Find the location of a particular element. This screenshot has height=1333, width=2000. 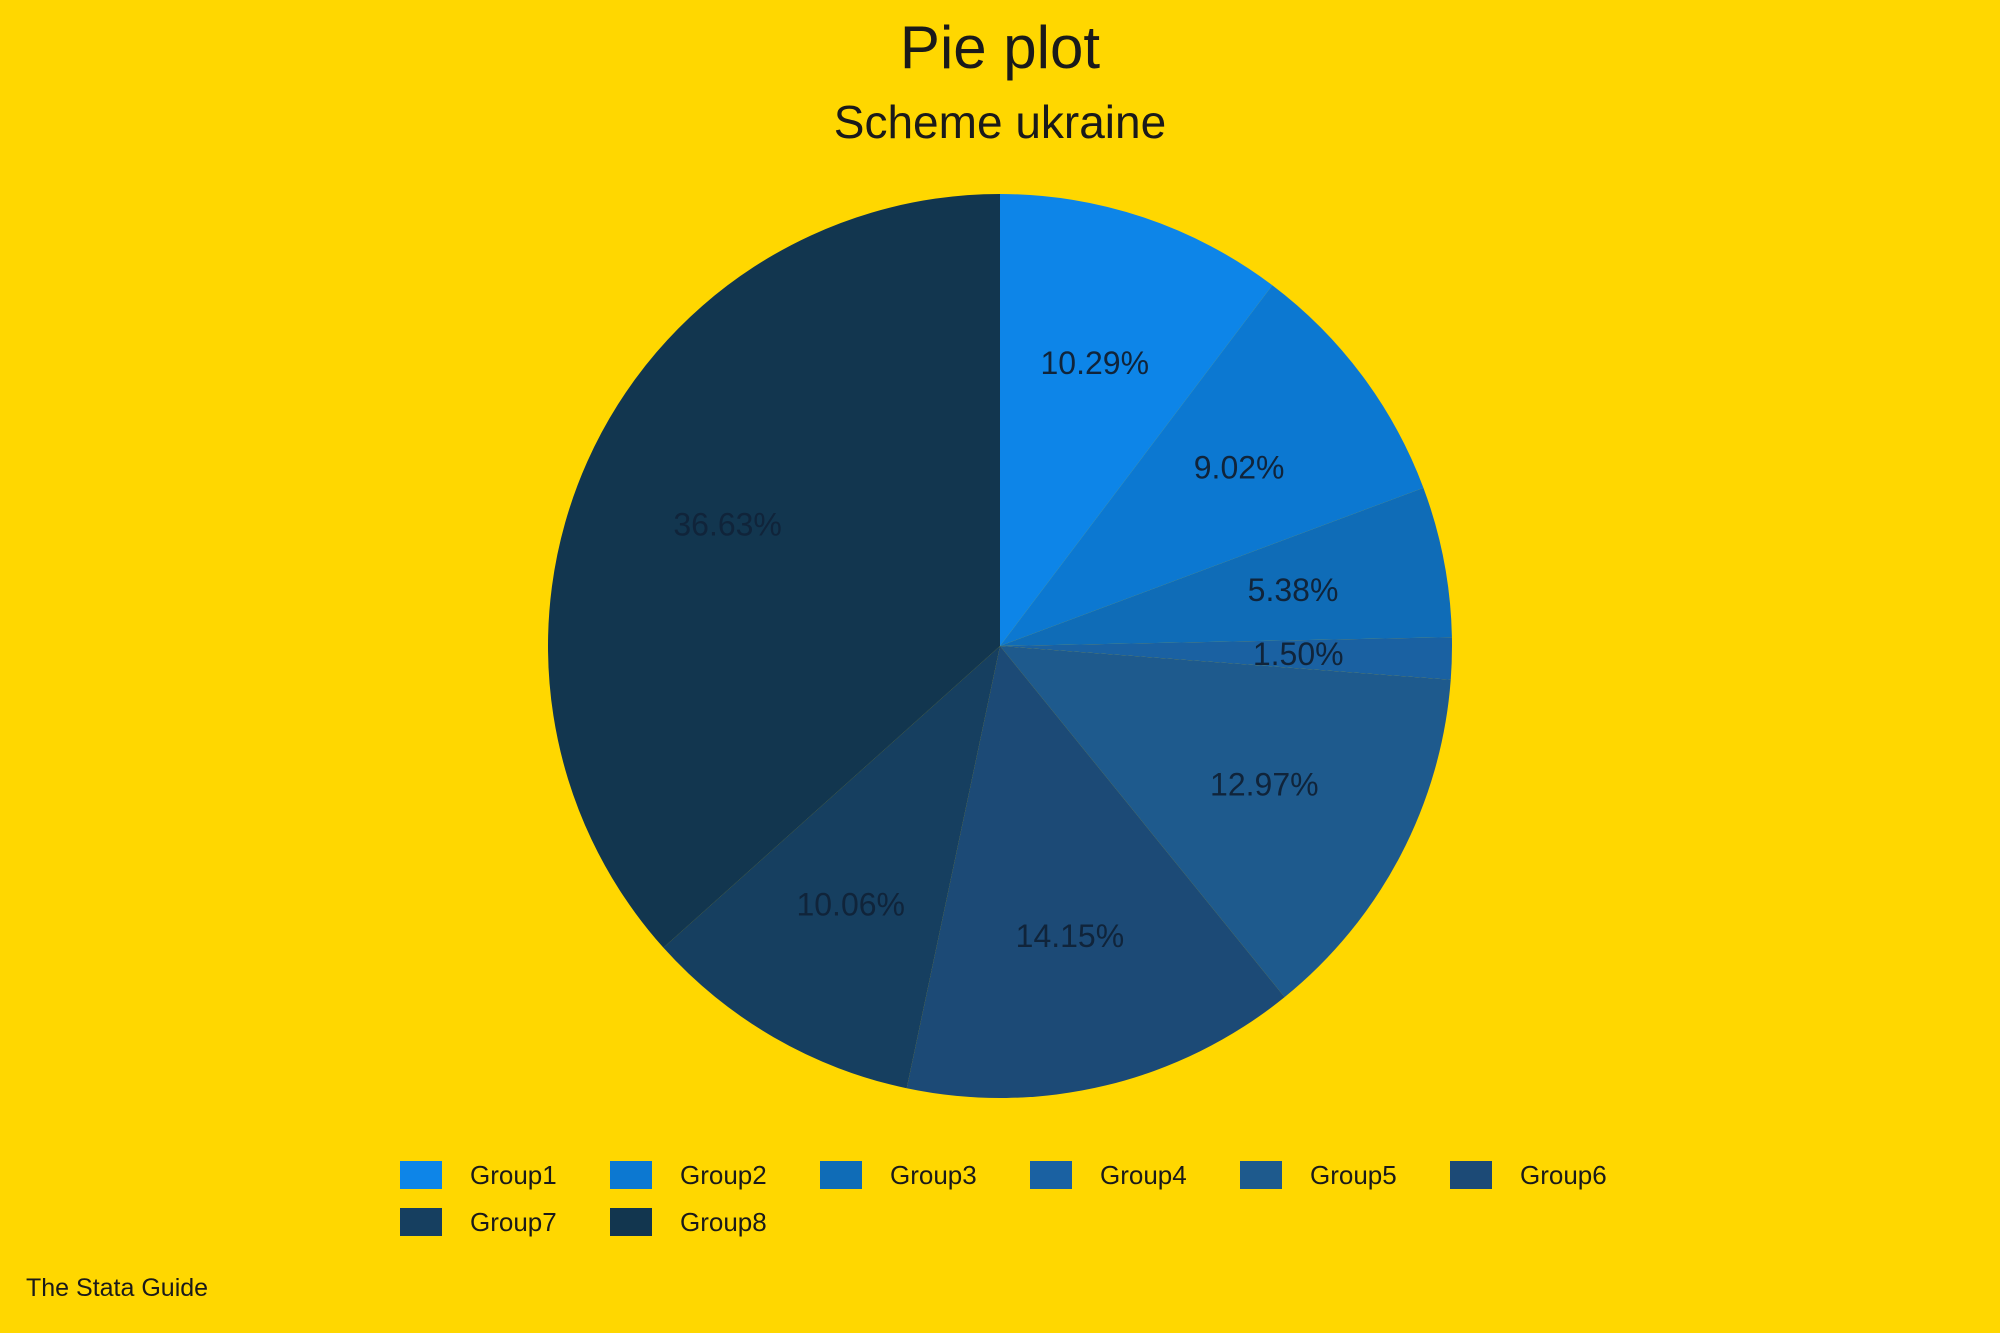

pie-slice-group5 is located at coordinates (1225, 822).